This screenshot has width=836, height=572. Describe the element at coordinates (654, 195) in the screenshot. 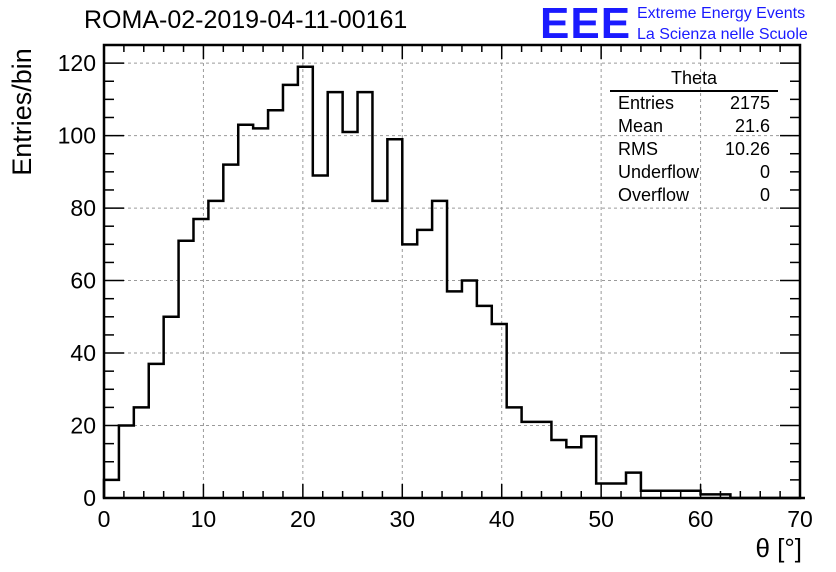

I see `stat-label: Overflow` at that location.